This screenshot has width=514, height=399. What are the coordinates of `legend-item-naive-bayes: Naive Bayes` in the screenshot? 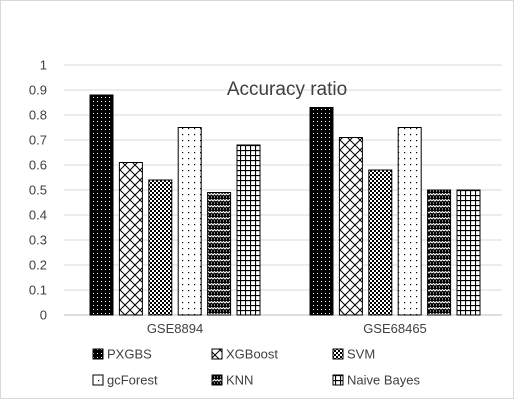 It's located at (376, 380).